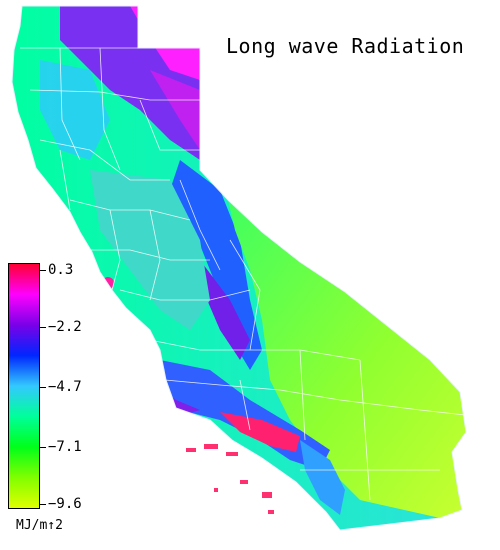  What do you see at coordinates (24, 386) in the screenshot?
I see `color-scale-bar` at bounding box center [24, 386].